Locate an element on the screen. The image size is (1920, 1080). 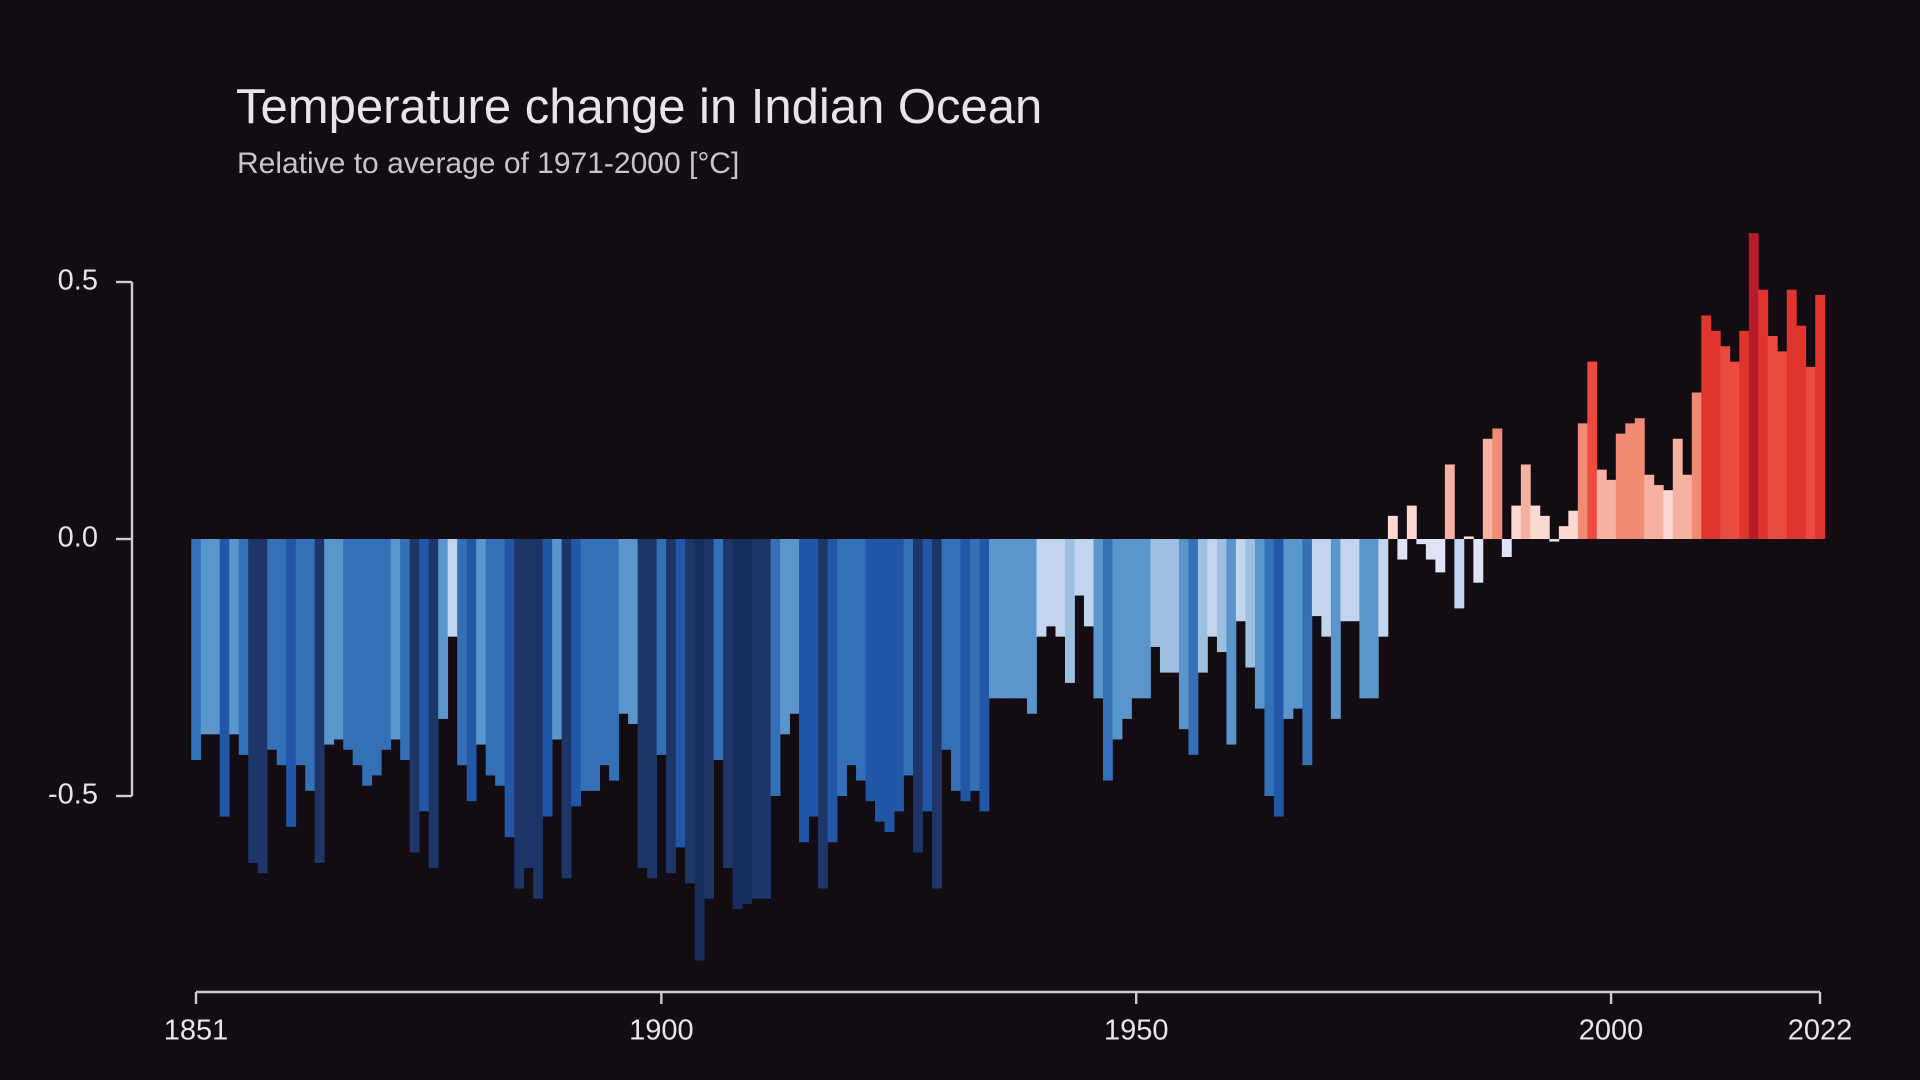
x-tick-label: 2000 is located at coordinates (1611, 1031).